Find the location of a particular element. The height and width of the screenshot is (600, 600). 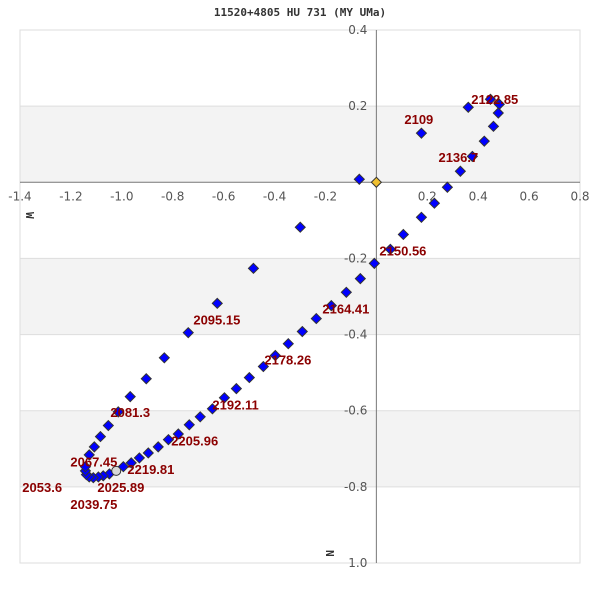

date-label: 2136.7 is located at coordinates (458, 157).